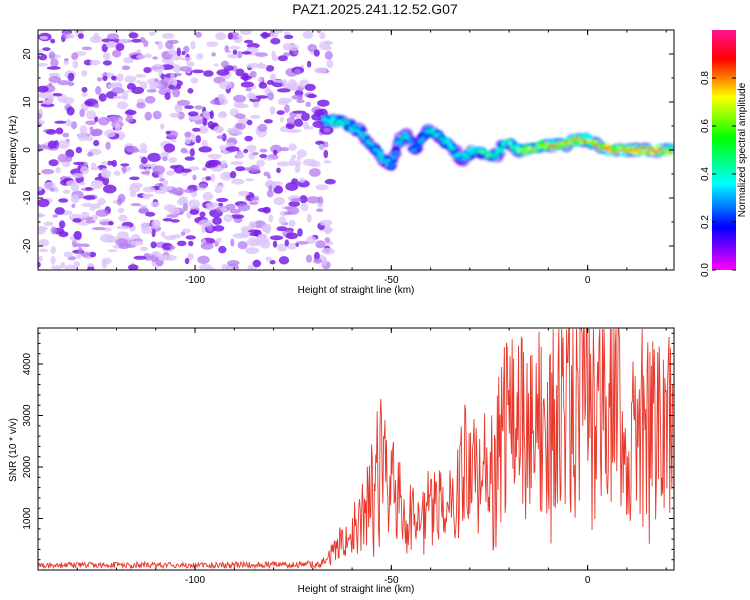 The width and height of the screenshot is (750, 600). Describe the element at coordinates (724, 150) in the screenshot. I see `colorbar-gradient` at that location.